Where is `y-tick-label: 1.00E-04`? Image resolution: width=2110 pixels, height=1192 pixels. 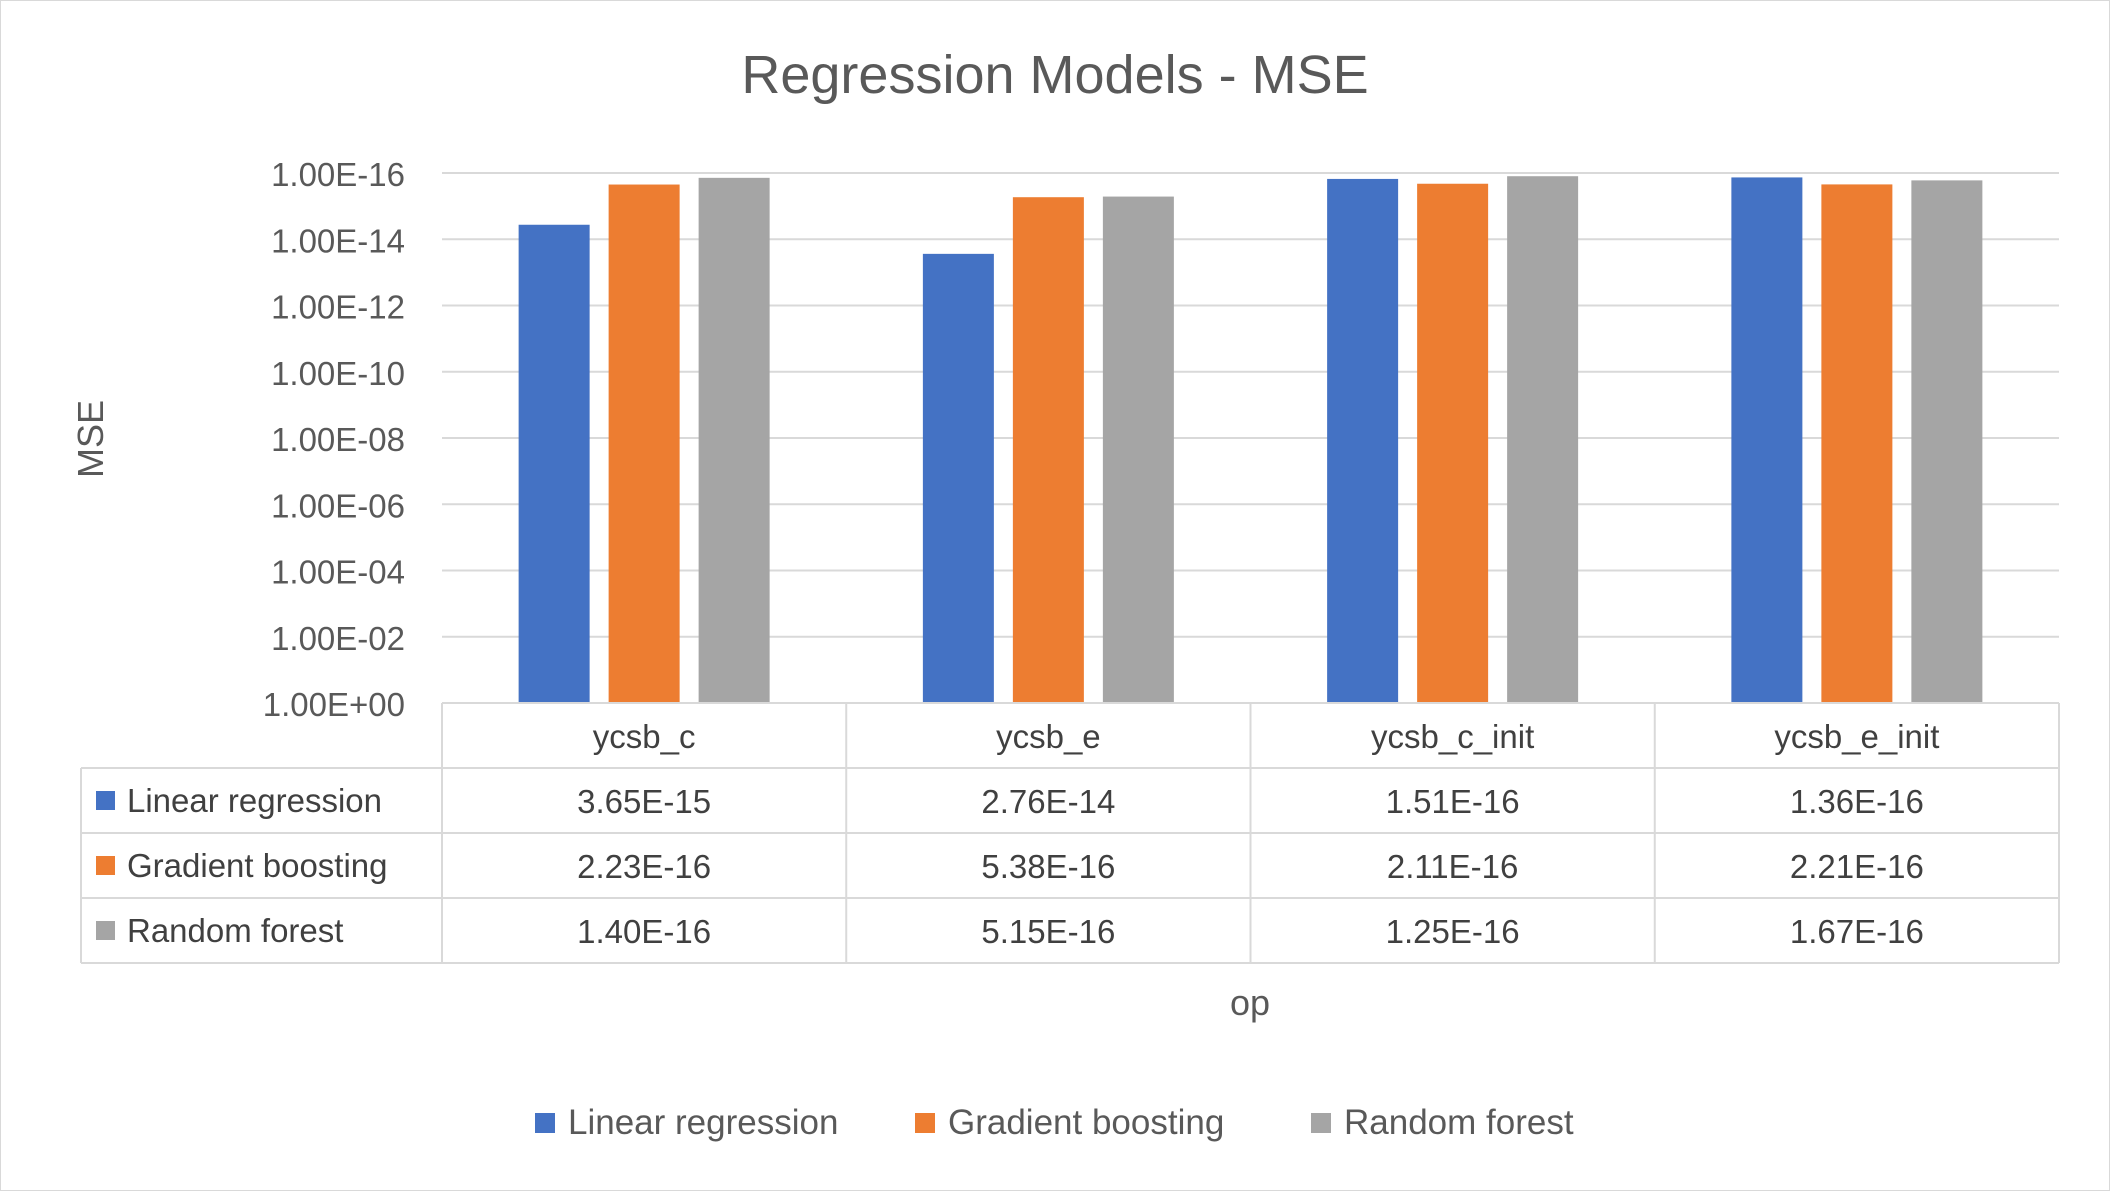 y-tick-label: 1.00E-04 is located at coordinates (338, 572).